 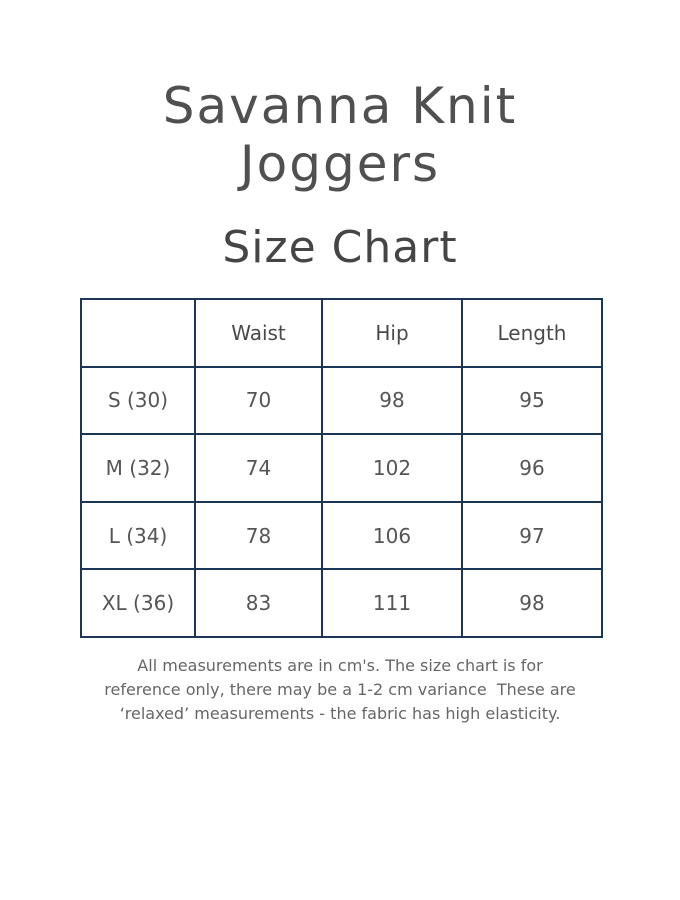 What do you see at coordinates (532, 468) in the screenshot?
I see `length-cell: 96` at bounding box center [532, 468].